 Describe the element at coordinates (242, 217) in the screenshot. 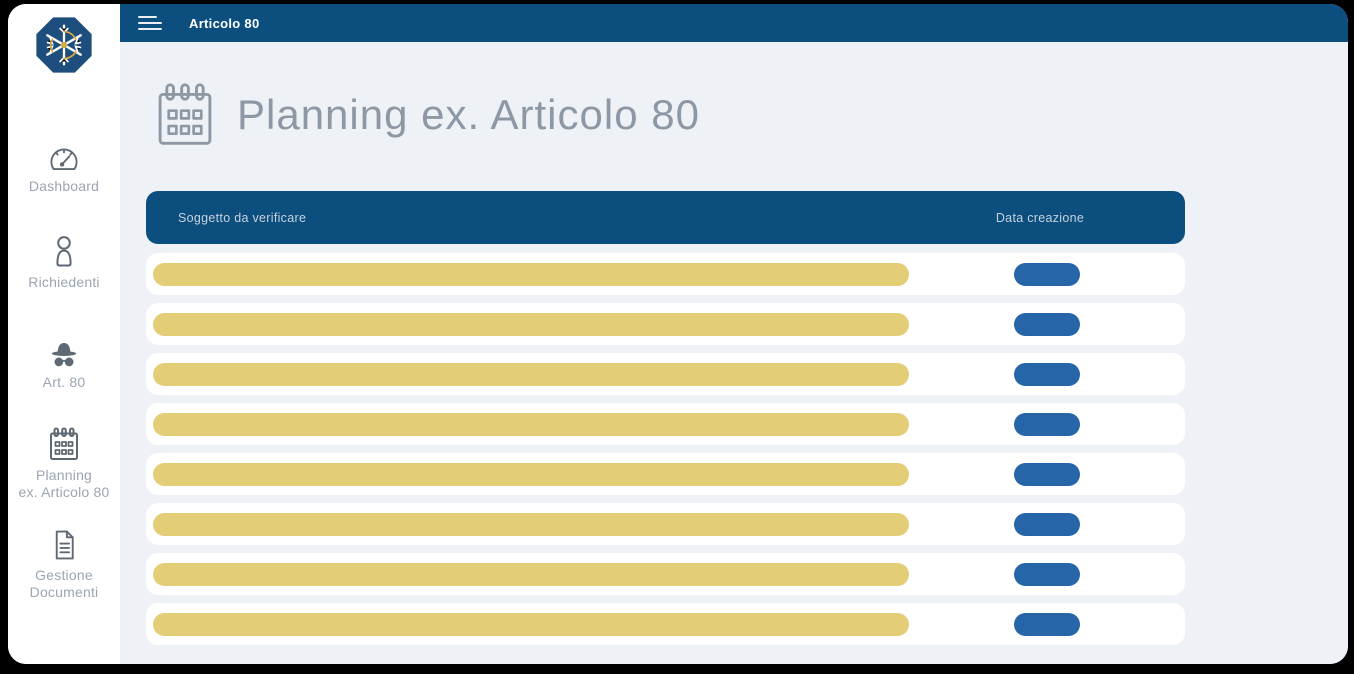

I see `column-header-soggetto: Soggetto da verificare` at that location.